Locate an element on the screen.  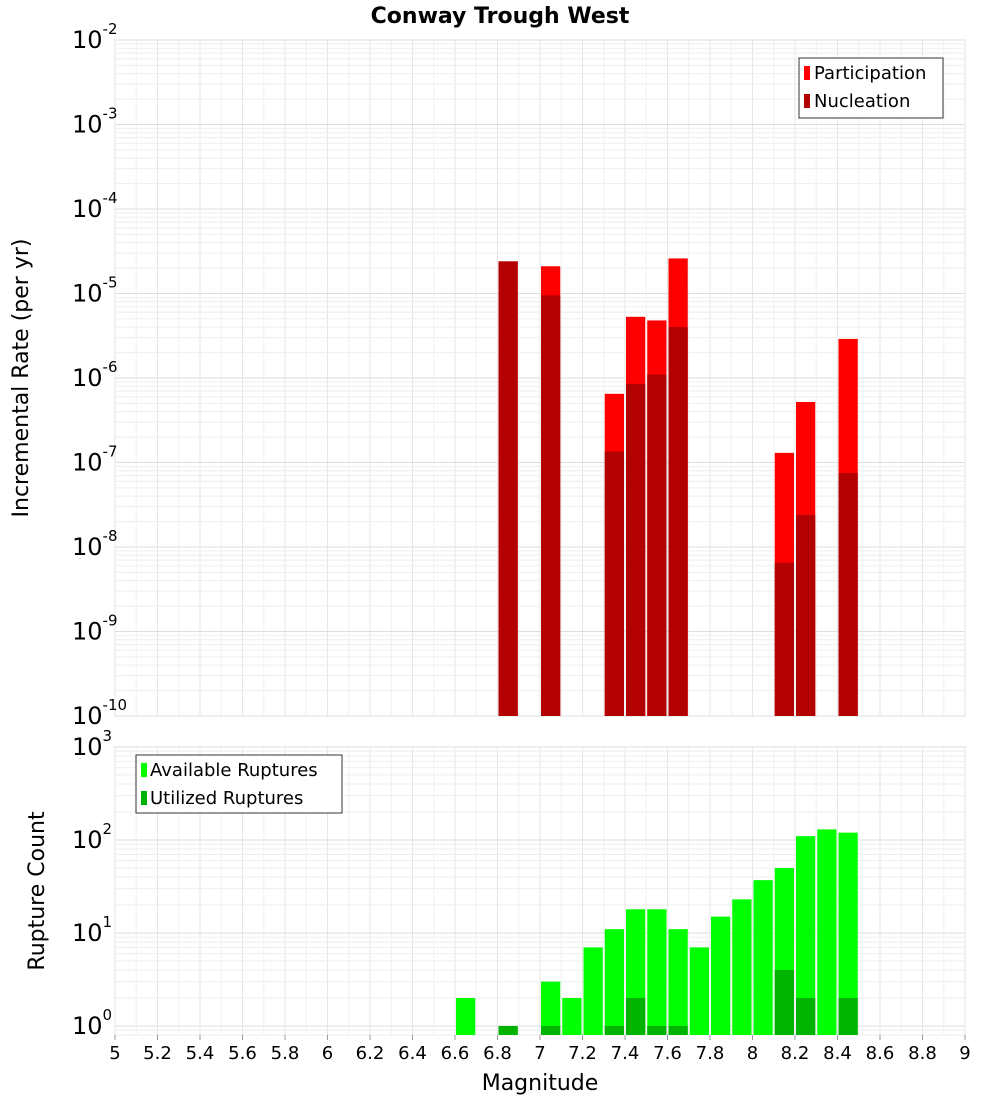
top-legend: Participation Nucleation is located at coordinates (871, 88).